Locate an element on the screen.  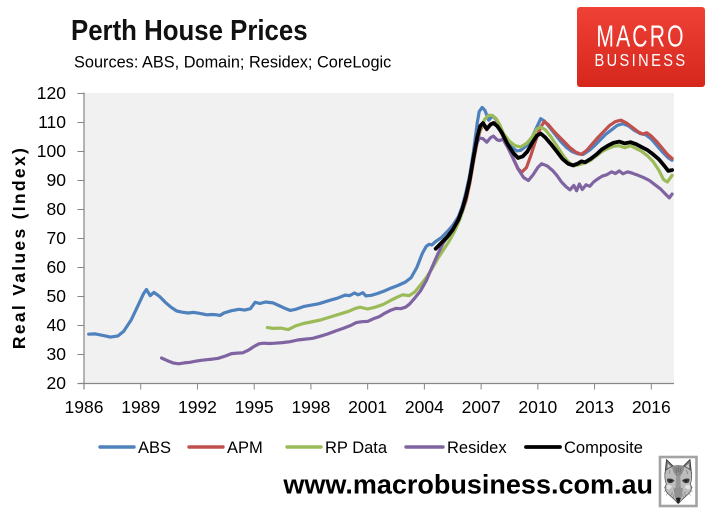
svg-text: 1989 is located at coordinates (140, 407).